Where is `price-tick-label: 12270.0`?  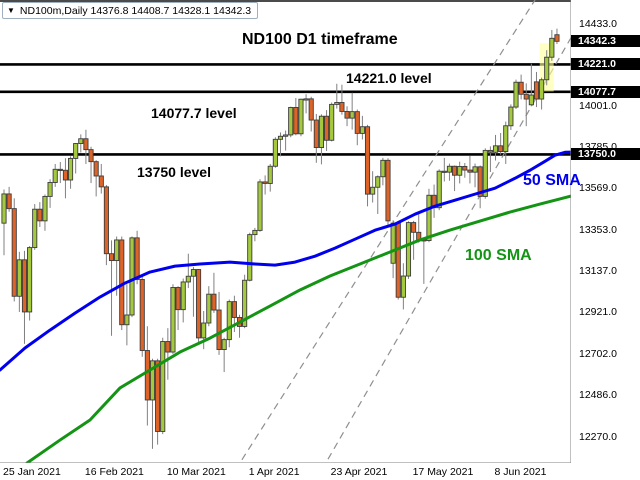
price-tick-label: 12270.0 is located at coordinates (598, 436).